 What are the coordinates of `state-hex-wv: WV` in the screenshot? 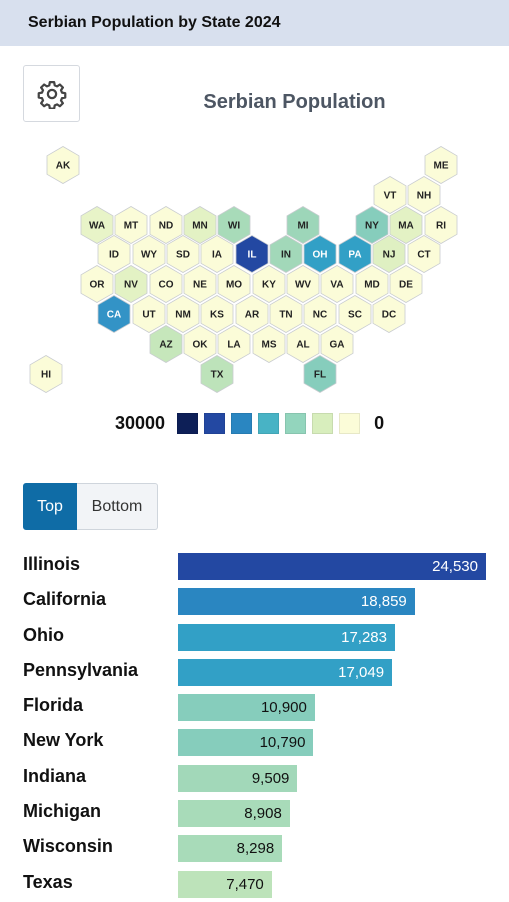 It's located at (303, 284).